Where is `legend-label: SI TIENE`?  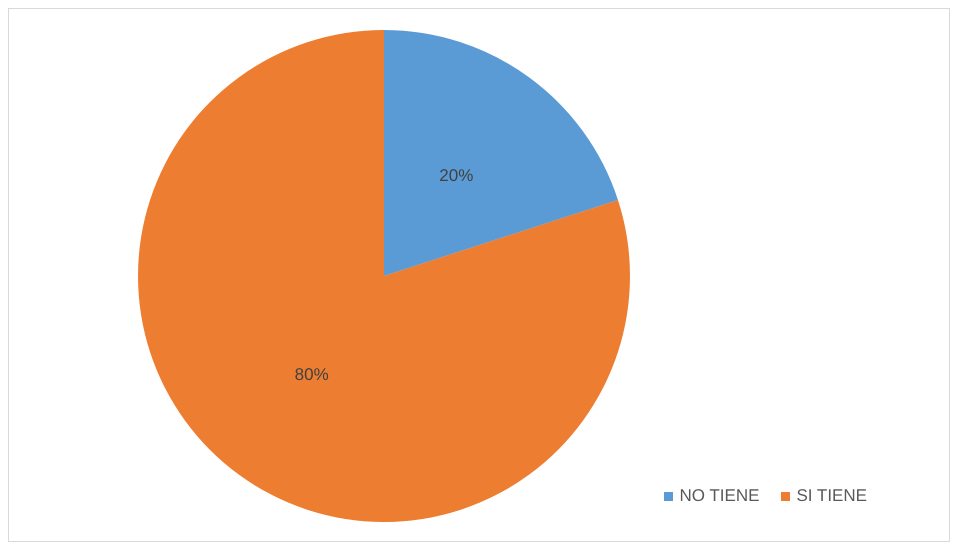 legend-label: SI TIENE is located at coordinates (831, 496).